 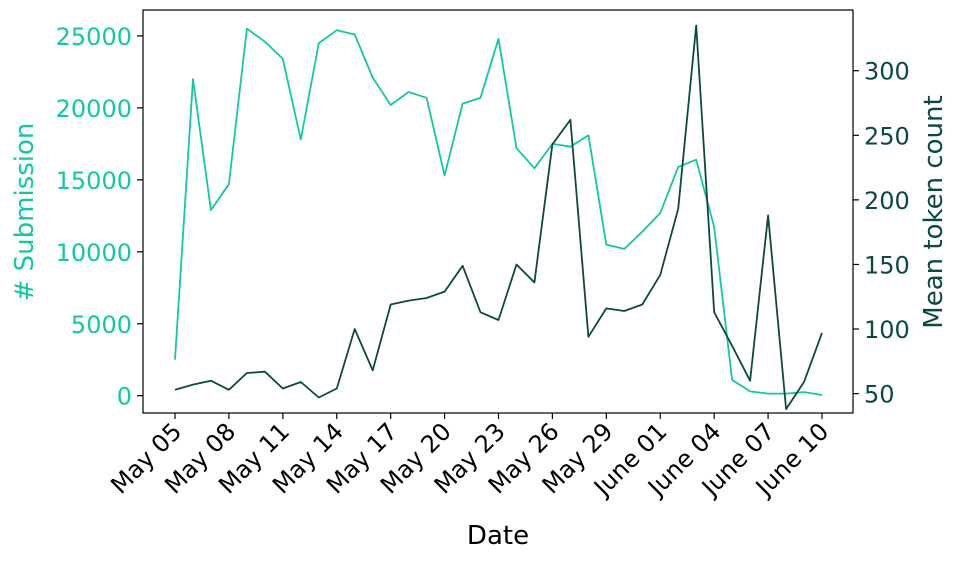 What do you see at coordinates (498, 536) in the screenshot?
I see `x-axis-label: Date` at bounding box center [498, 536].